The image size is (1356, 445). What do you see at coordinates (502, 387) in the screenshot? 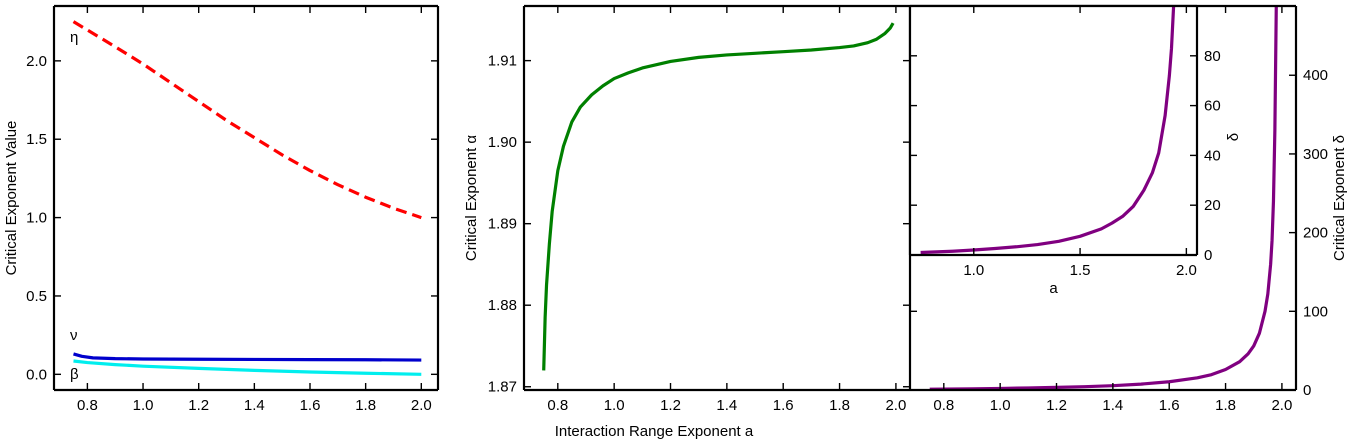
I see `y-tick-label: 1.87` at bounding box center [502, 387].